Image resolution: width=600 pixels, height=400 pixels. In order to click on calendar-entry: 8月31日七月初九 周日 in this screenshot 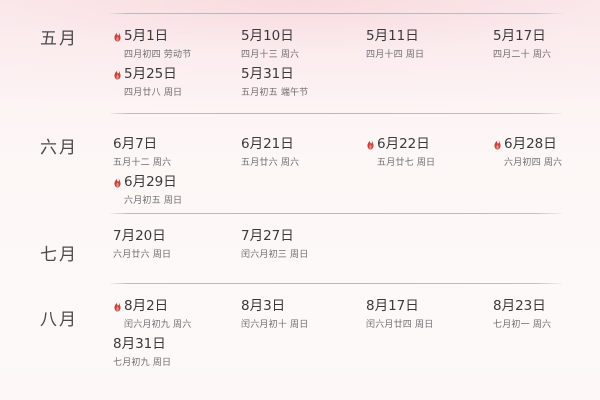, I will do `click(174, 352)`.